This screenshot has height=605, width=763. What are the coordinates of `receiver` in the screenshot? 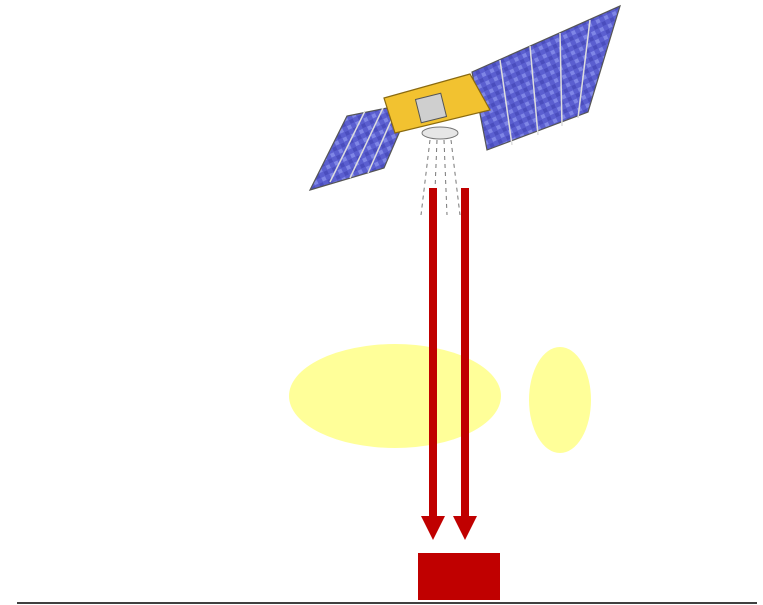 It's located at (459, 576).